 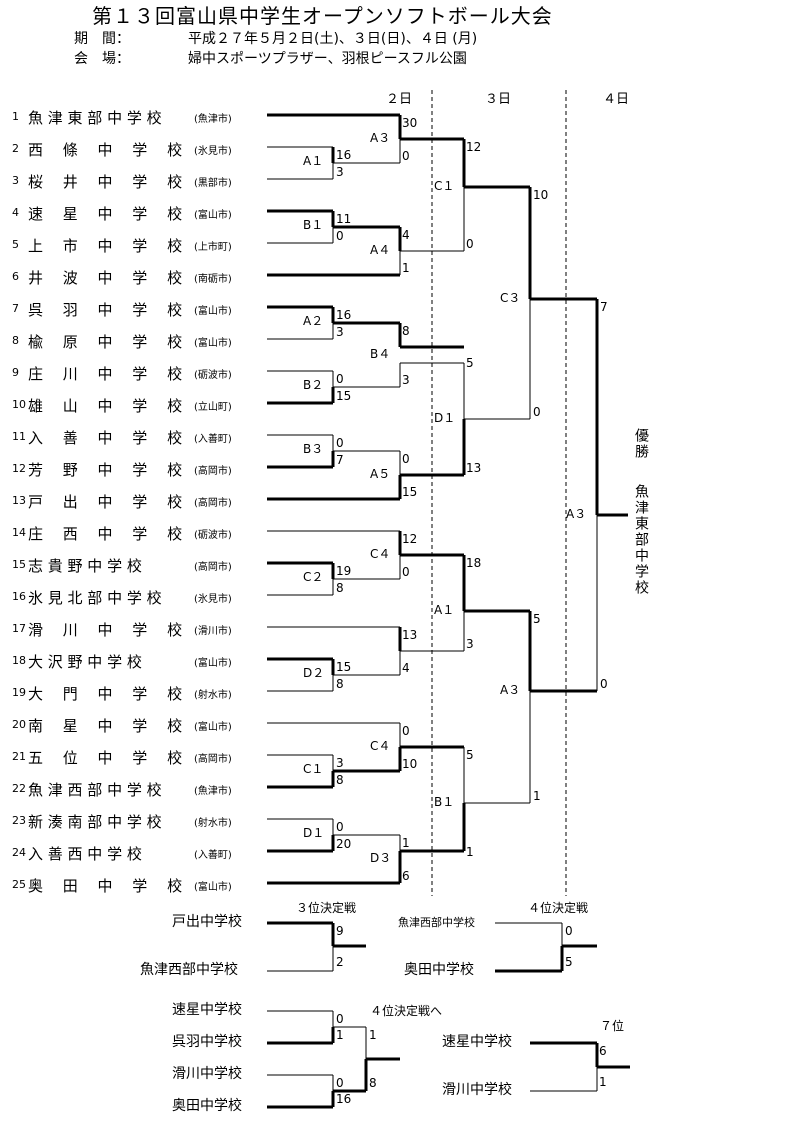 I want to click on score: 12, so click(x=410, y=539).